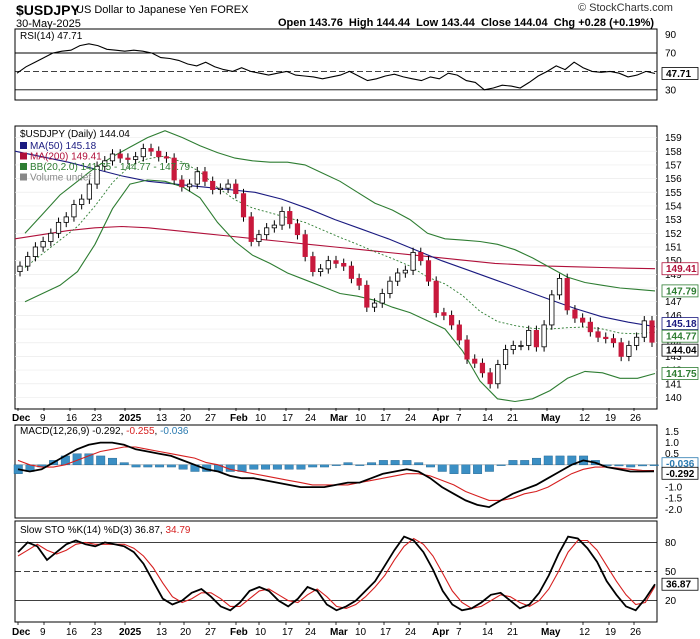  I want to click on x-axis-label: 27, so click(211, 632).